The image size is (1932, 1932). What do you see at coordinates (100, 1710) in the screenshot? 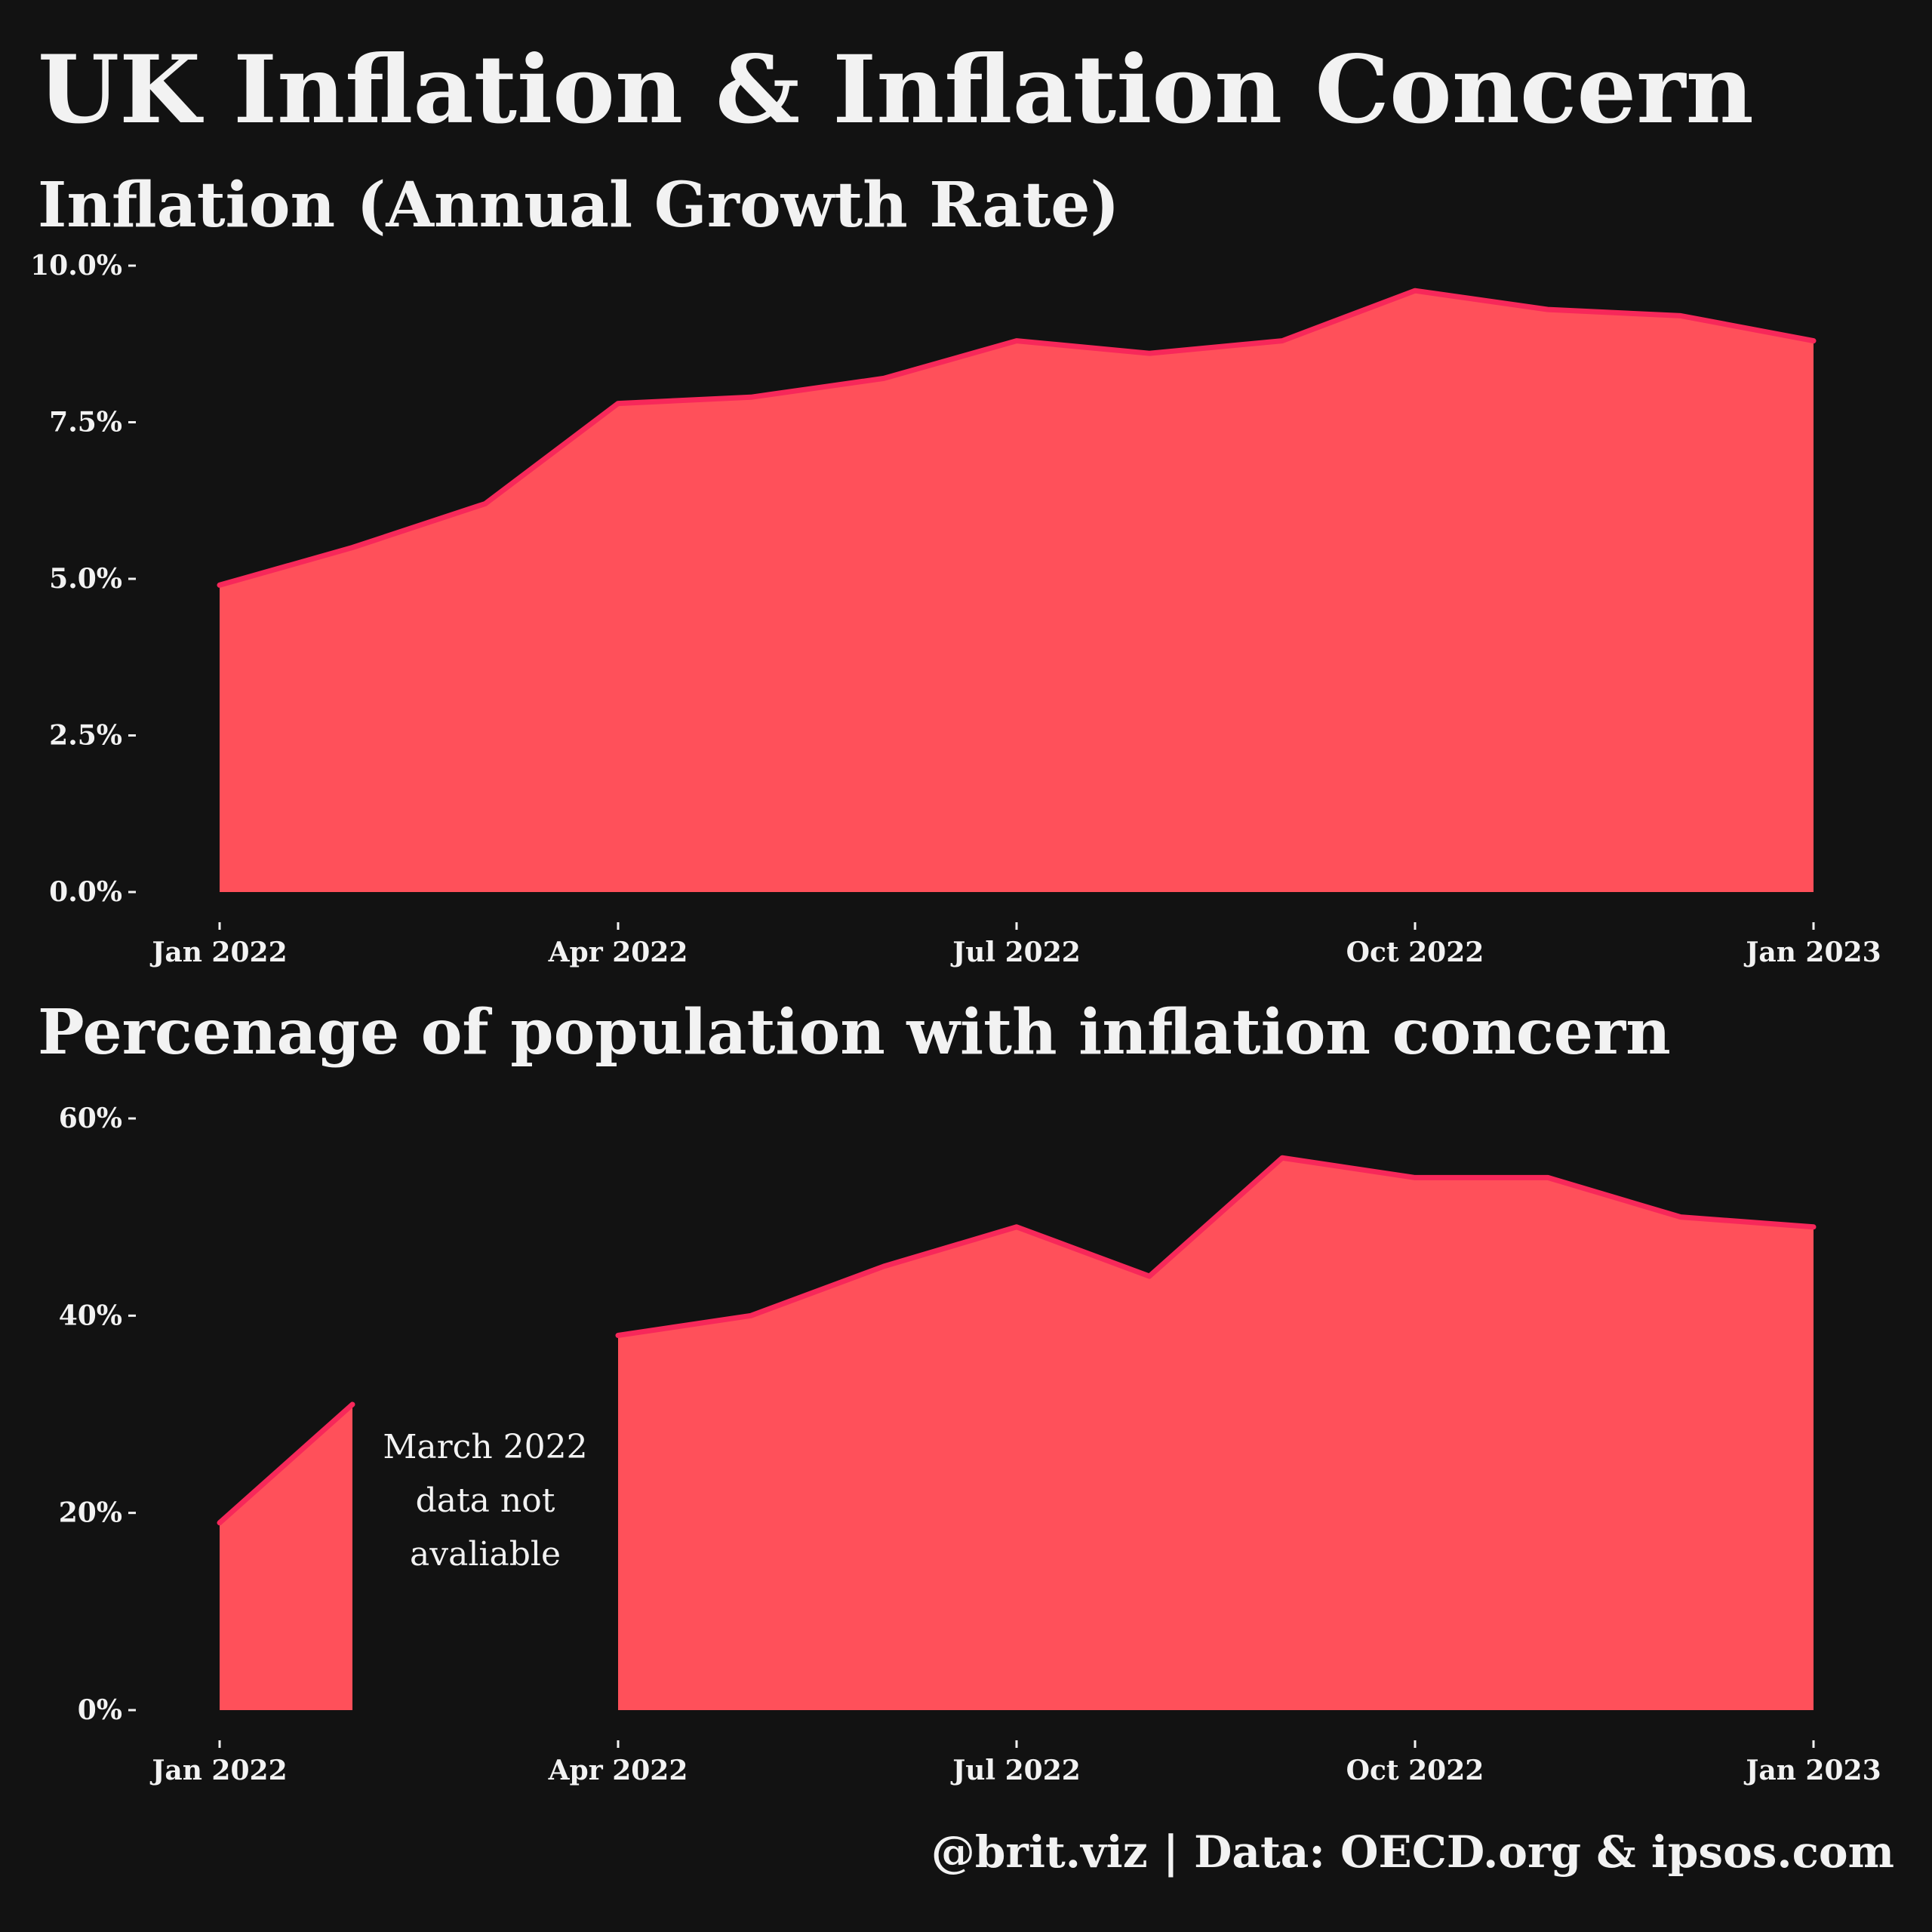
I see `concern-y-tick-label: 0%` at bounding box center [100, 1710].